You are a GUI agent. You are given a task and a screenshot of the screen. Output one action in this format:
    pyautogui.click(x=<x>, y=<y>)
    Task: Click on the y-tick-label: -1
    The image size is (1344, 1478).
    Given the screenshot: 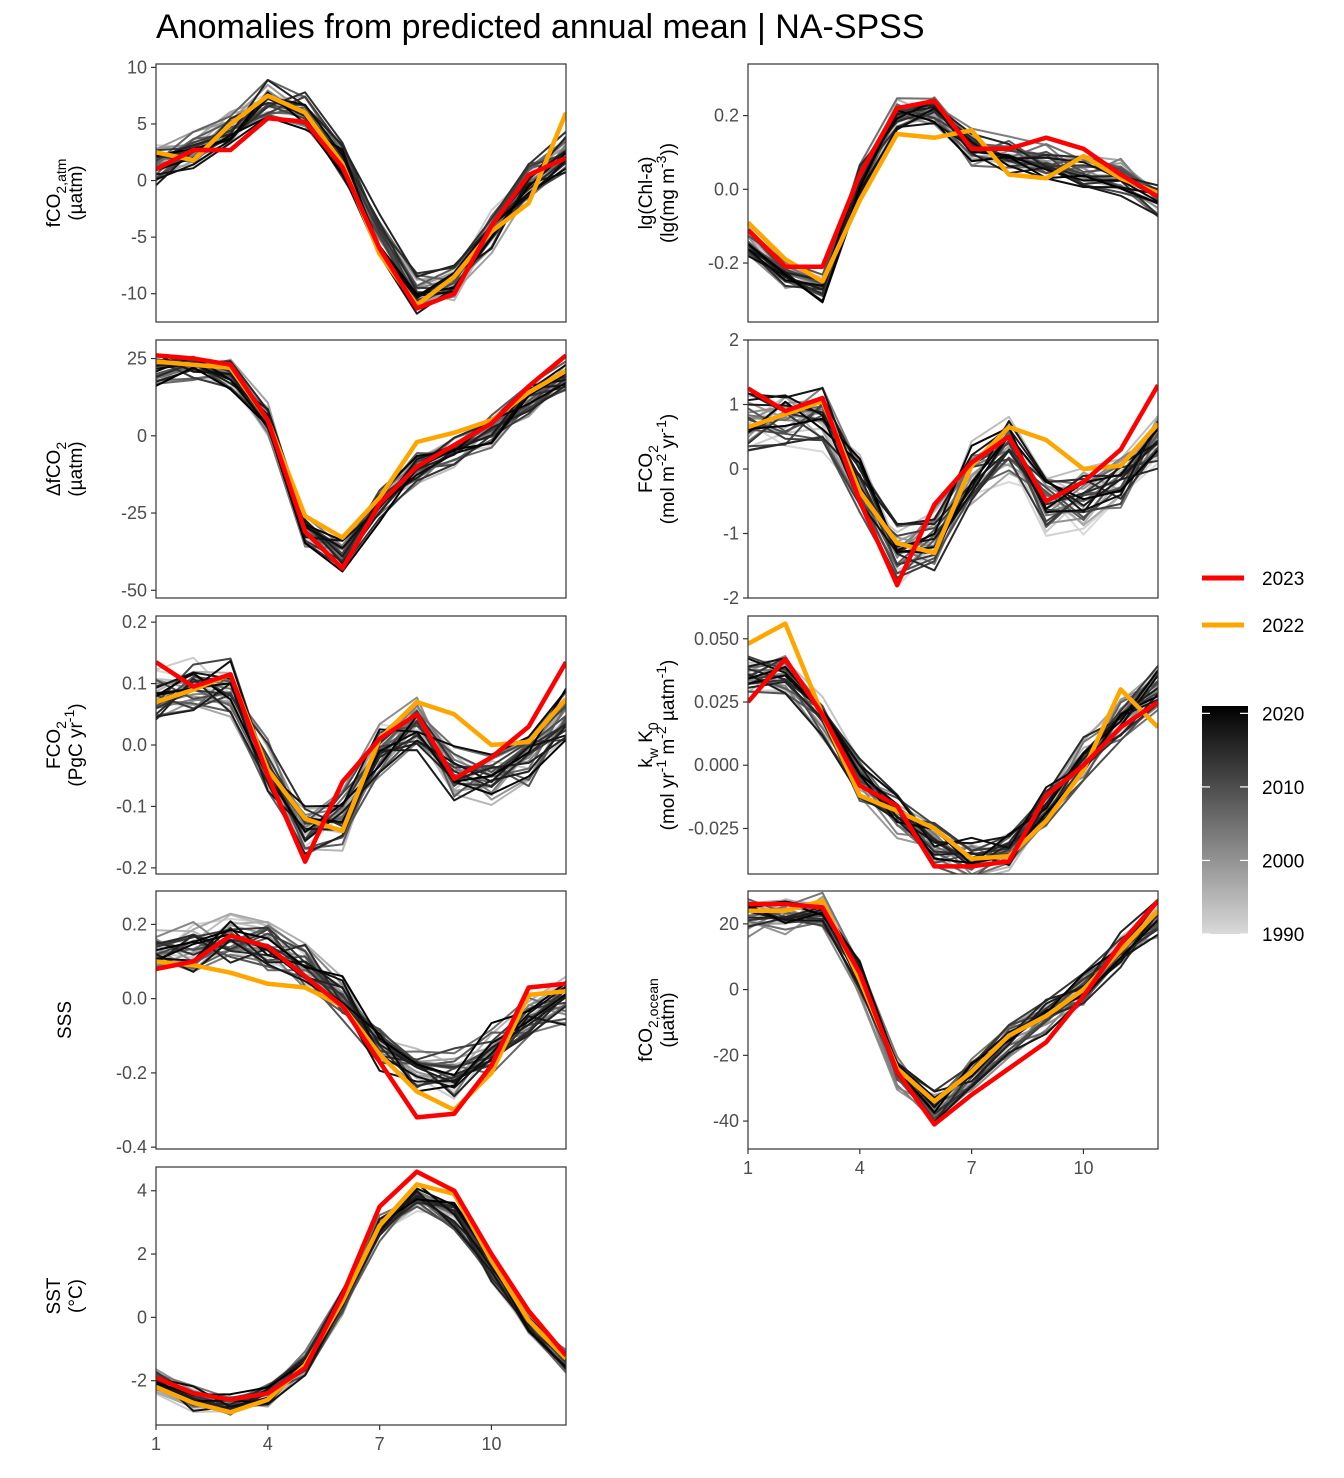 What is the action you would take?
    pyautogui.click(x=731, y=534)
    